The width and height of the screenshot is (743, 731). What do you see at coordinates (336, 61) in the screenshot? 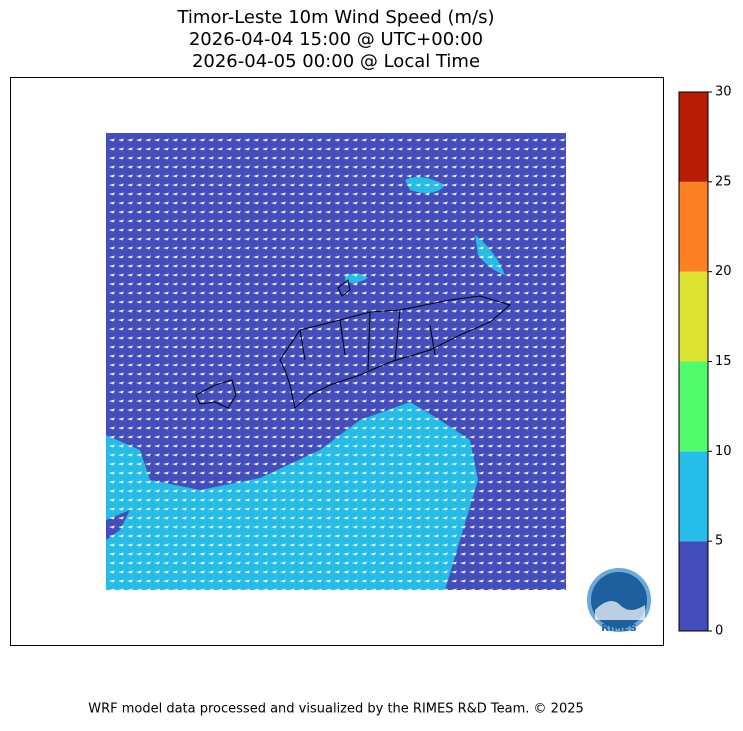
I see `title-line: 2026-04-05 00:00 @ Local Time` at bounding box center [336, 61].